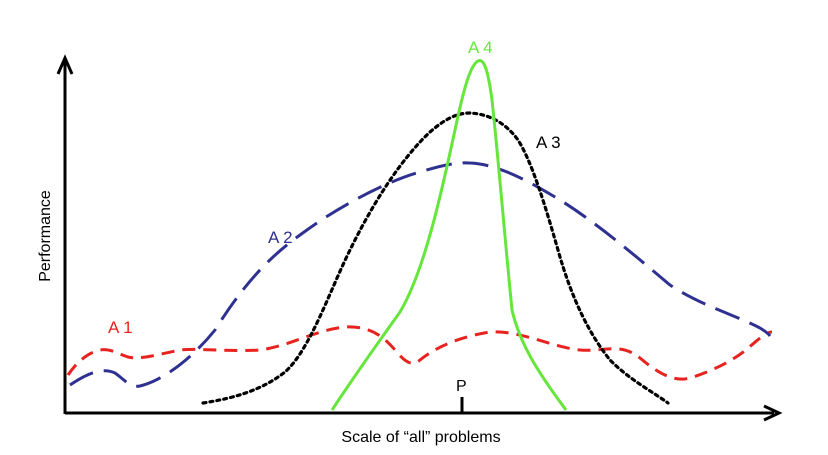 The height and width of the screenshot is (455, 828). I want to click on curve-a1, so click(419, 353).